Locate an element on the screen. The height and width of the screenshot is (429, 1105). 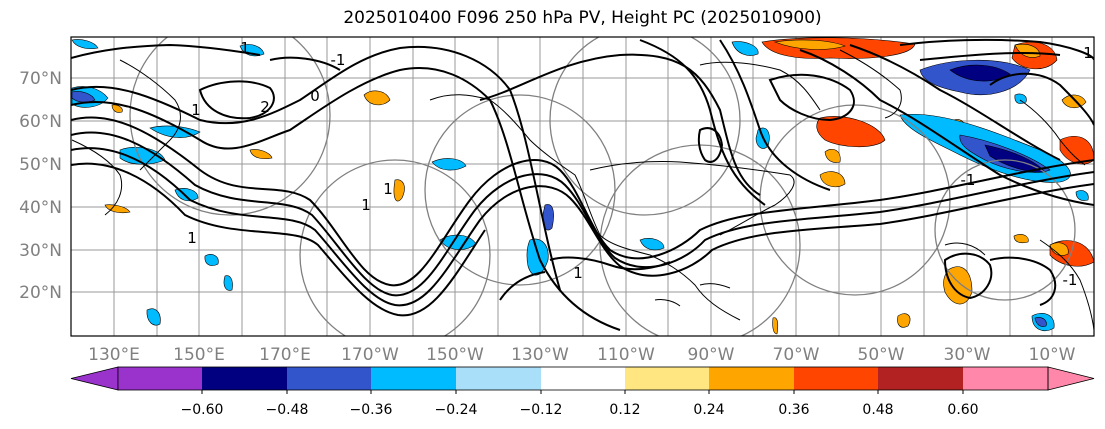
colorbar-tick-label: −0.48 is located at coordinates (287, 410).